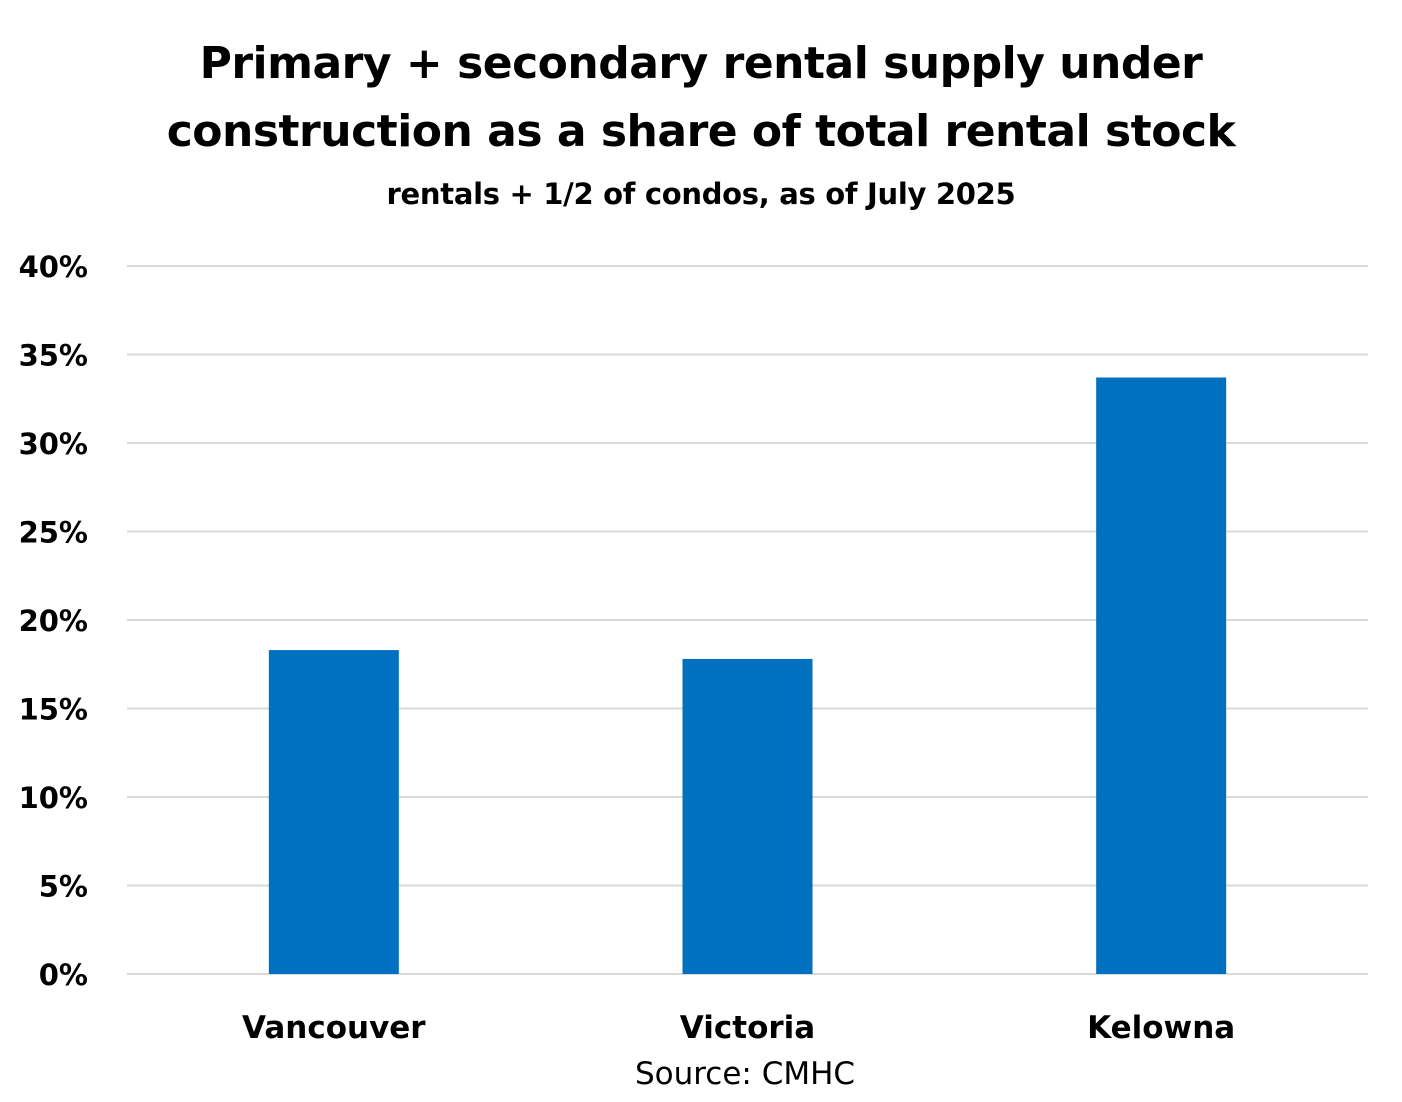  Describe the element at coordinates (1161, 675) in the screenshot. I see `bar-kelowna` at that location.